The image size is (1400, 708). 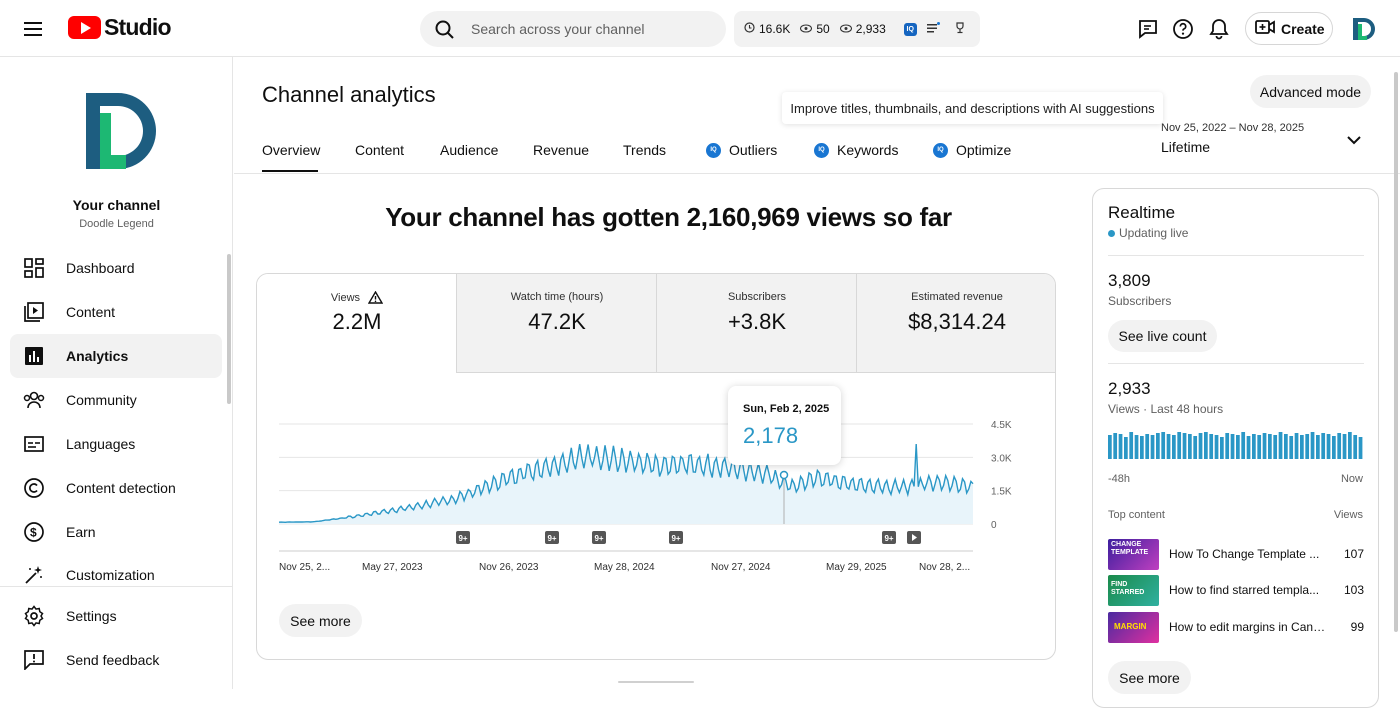 What do you see at coordinates (933, 29) in the screenshot?
I see `list-icon` at bounding box center [933, 29].